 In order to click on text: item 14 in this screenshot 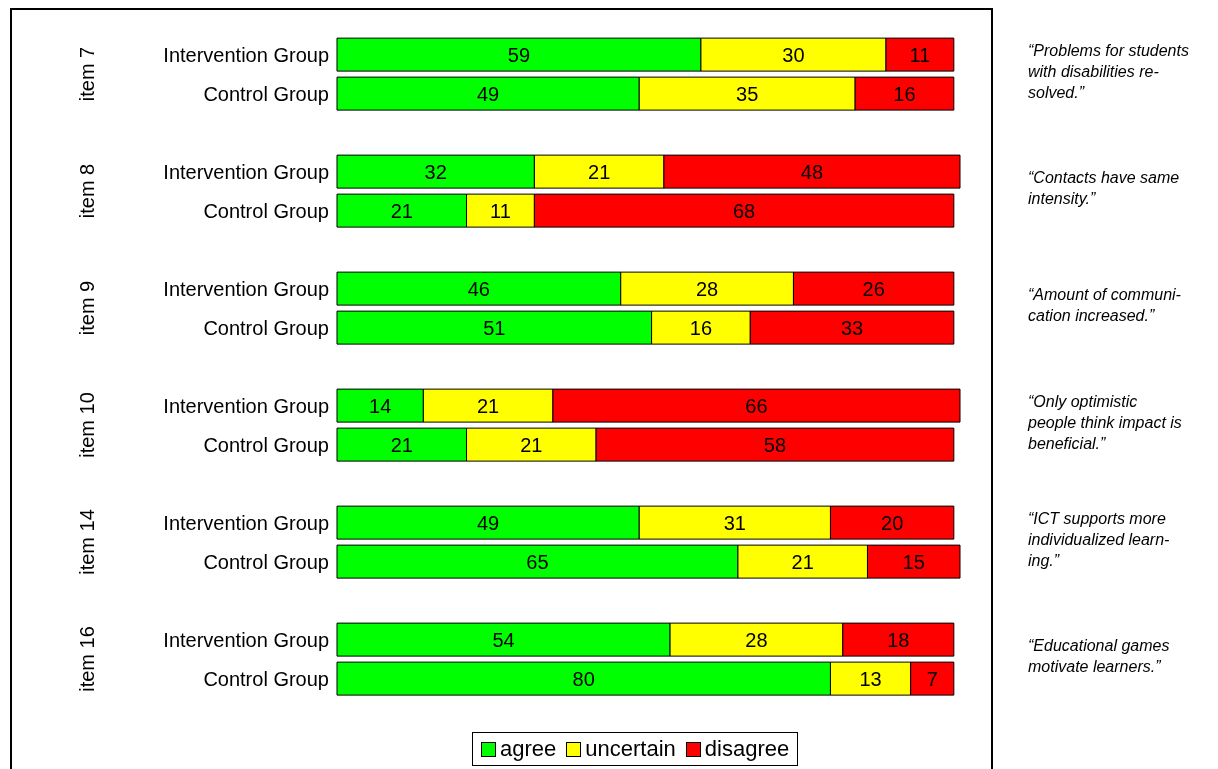, I will do `click(87, 542)`.